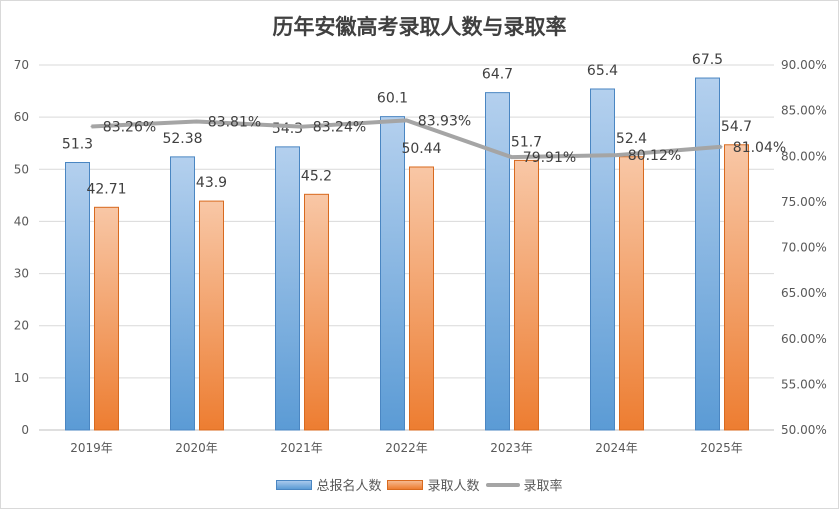 Image resolution: width=839 pixels, height=510 pixels. I want to click on data-label-applicants: 52.38, so click(182, 139).